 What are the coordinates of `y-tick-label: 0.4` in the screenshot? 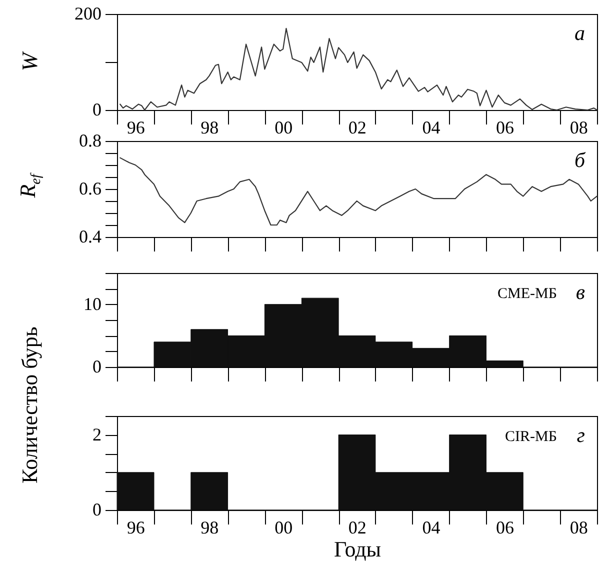 It's located at (90, 236).